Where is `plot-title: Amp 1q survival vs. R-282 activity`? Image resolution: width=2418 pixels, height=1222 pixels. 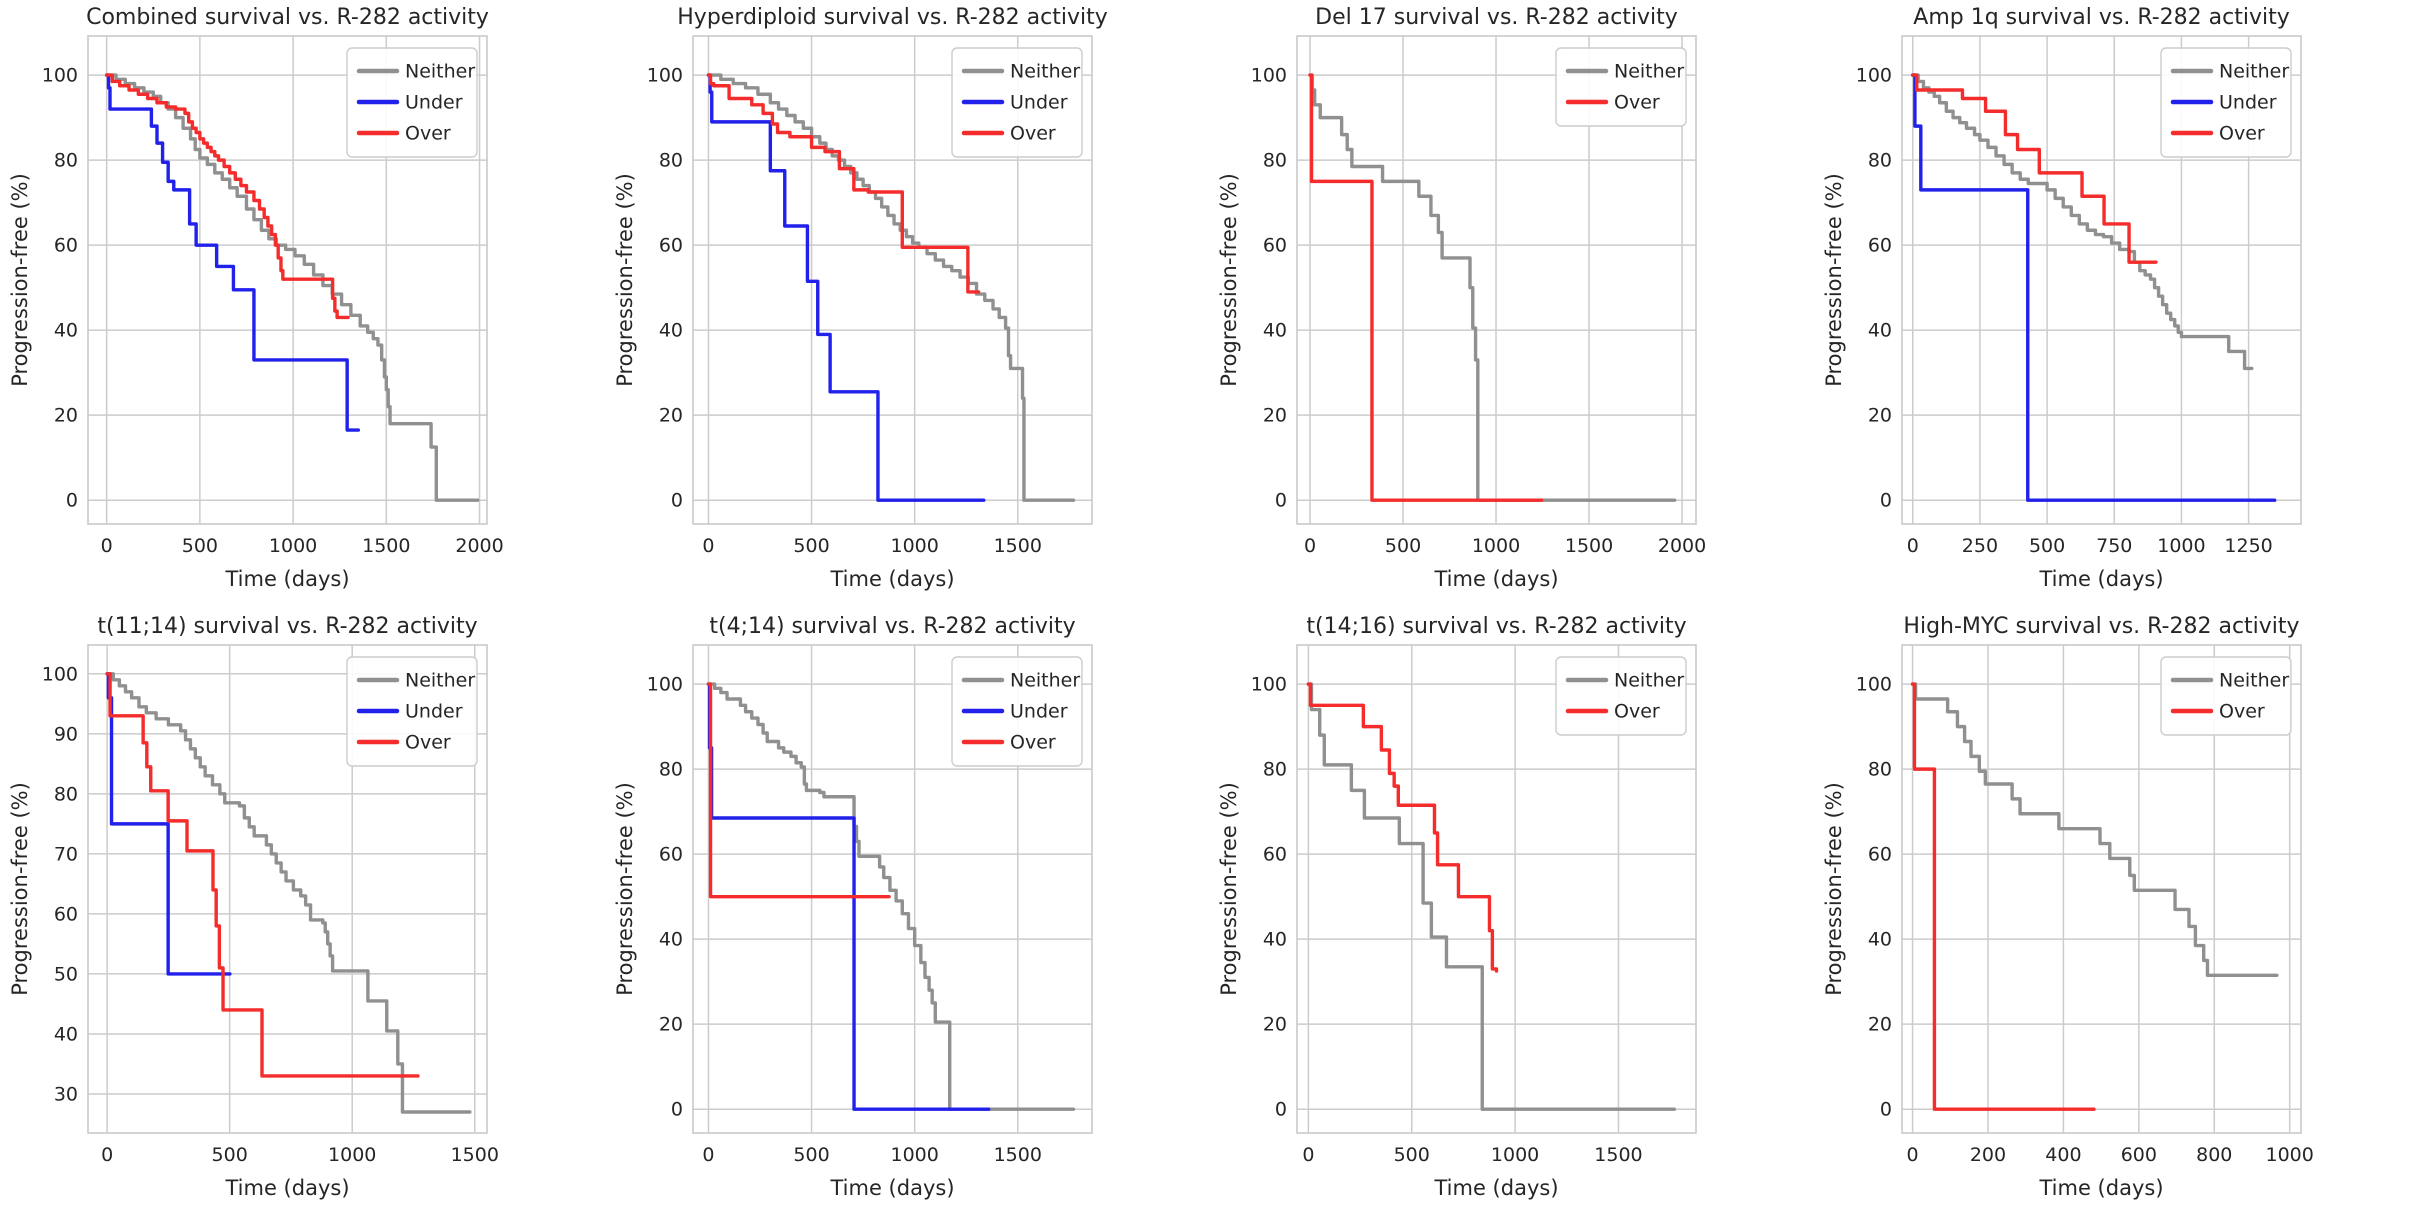
plot-title: Amp 1q survival vs. R-282 activity is located at coordinates (2101, 17).